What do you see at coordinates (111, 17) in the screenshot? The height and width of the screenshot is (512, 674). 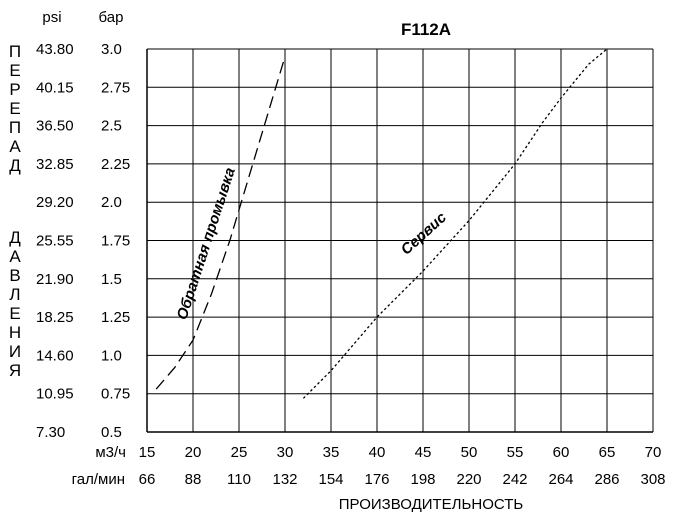 I see `y-unit-primary: бар` at bounding box center [111, 17].